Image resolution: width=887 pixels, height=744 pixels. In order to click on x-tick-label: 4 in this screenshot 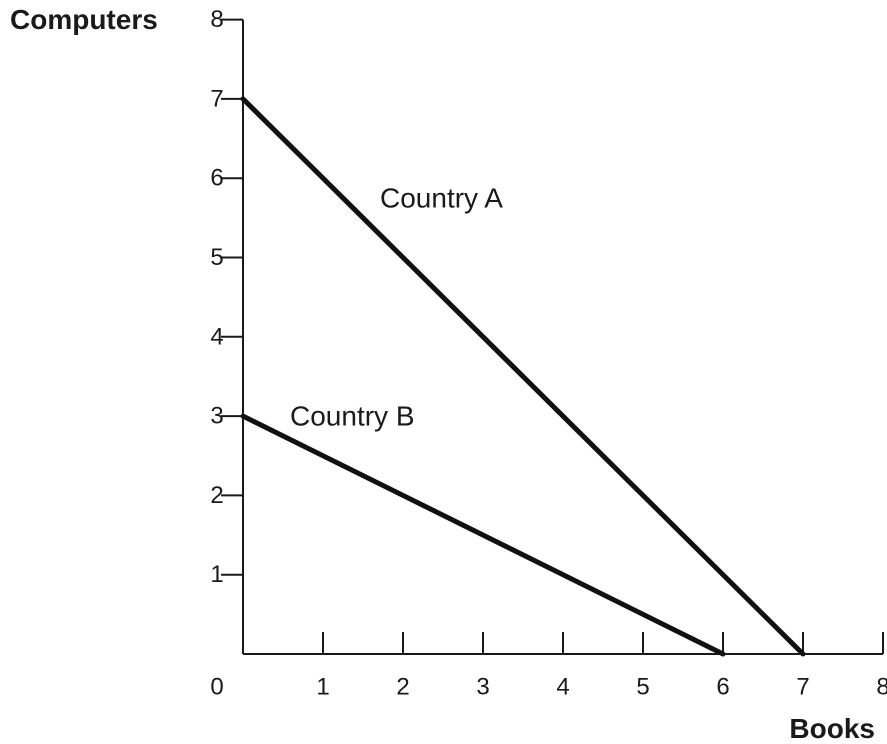, I will do `click(562, 687)`.